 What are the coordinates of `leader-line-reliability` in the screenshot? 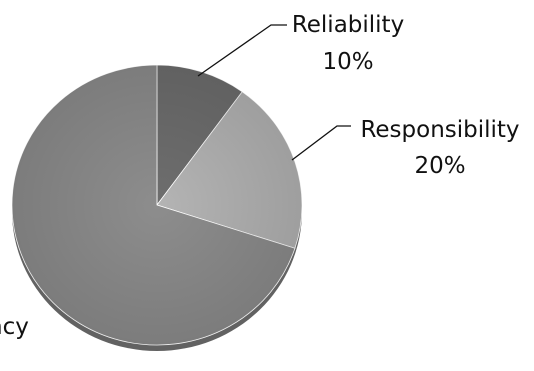 It's located at (242, 50).